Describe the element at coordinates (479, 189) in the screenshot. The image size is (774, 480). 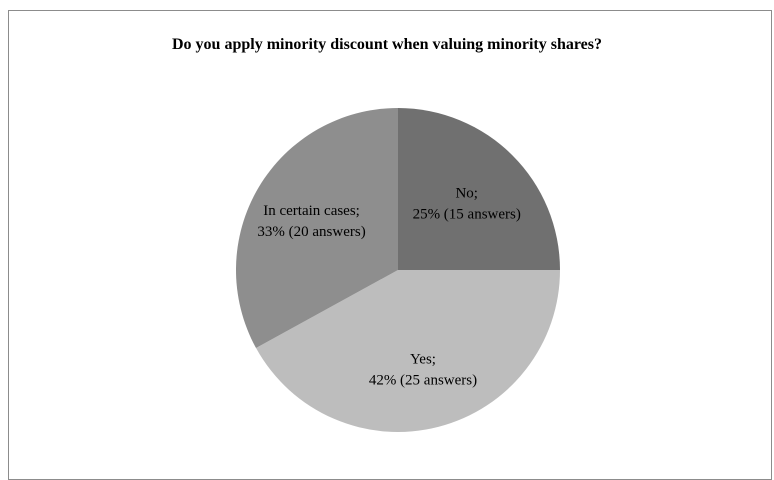
I see `pie-slice-no` at that location.